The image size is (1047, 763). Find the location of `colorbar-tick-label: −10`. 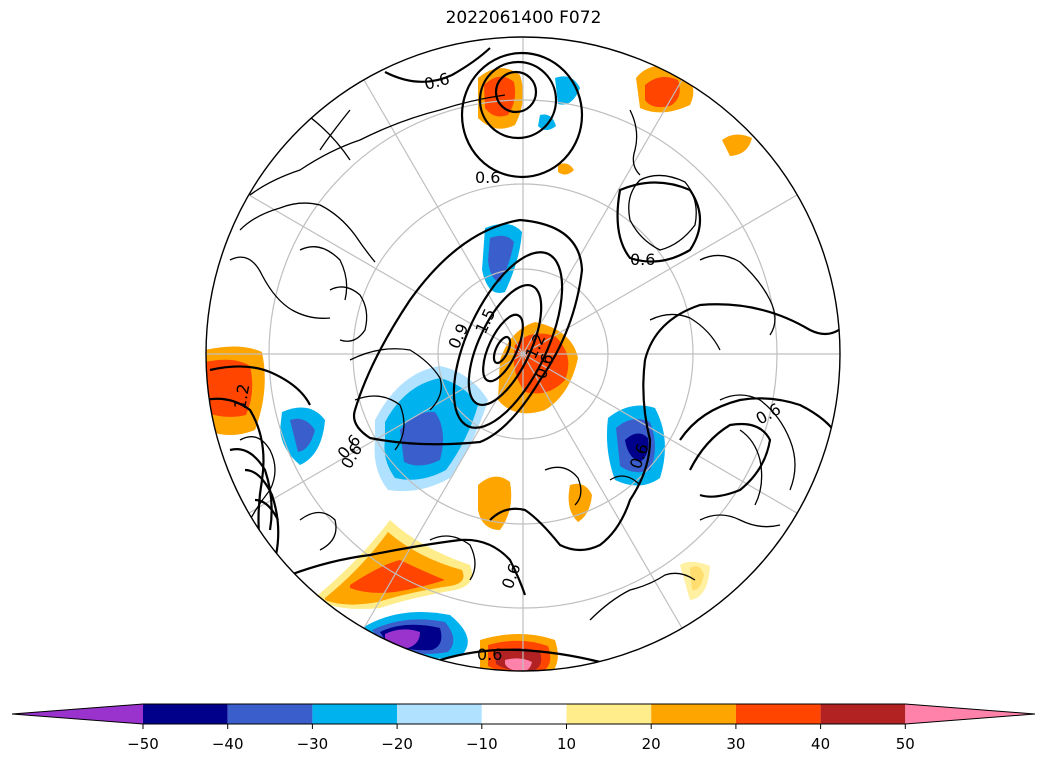

colorbar-tick-label: −10 is located at coordinates (482, 744).